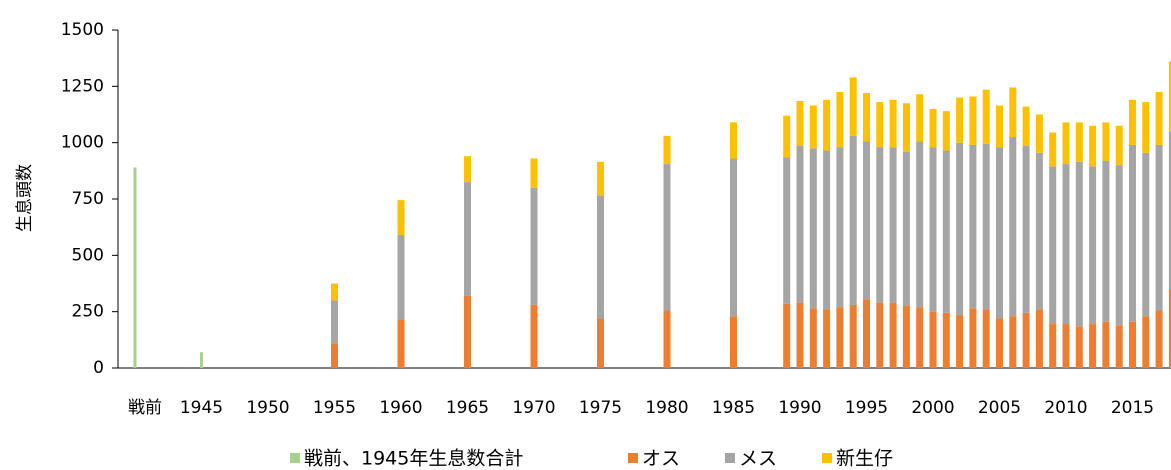  Describe the element at coordinates (400, 408) in the screenshot. I see `x-tick-label: 1960` at that location.